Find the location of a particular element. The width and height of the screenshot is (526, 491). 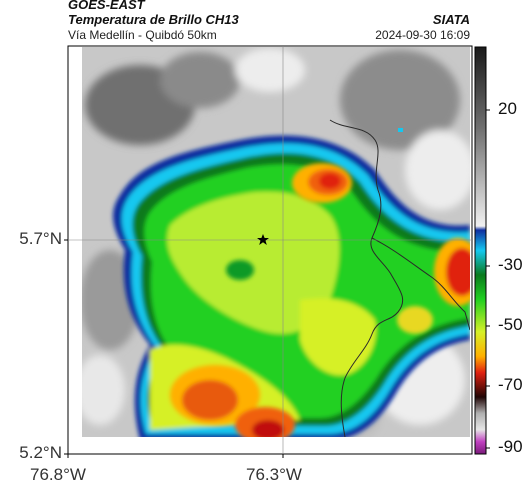

timestamp-label: 2024-09-30 16:09 is located at coordinates (422, 35).